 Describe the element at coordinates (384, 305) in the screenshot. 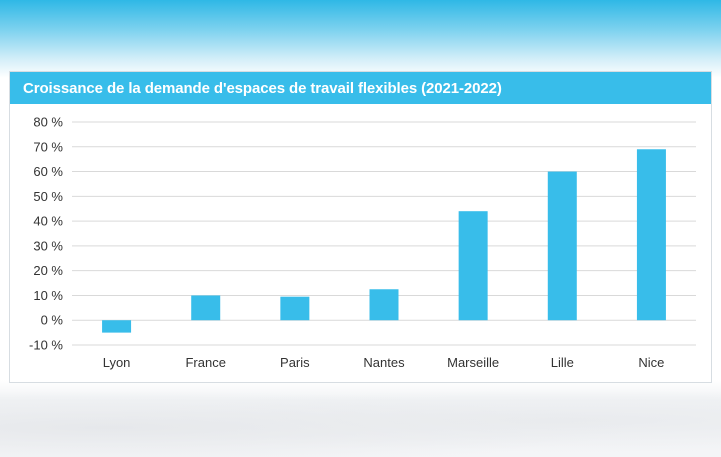

I see `bar-nantes` at that location.